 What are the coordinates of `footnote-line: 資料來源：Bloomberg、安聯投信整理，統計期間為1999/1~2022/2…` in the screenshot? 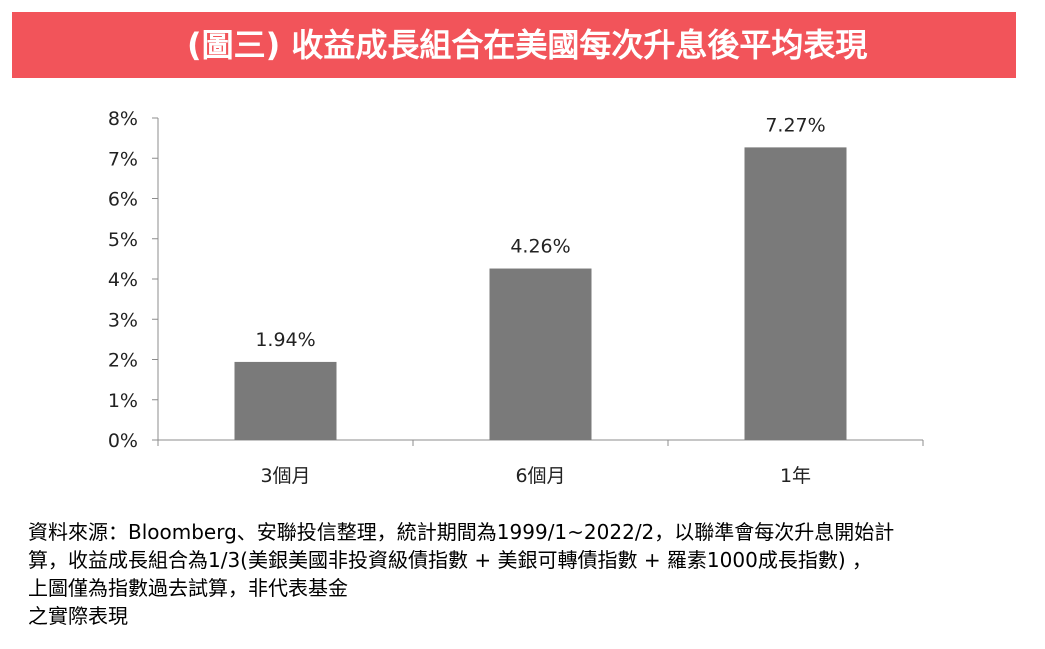 It's located at (461, 532).